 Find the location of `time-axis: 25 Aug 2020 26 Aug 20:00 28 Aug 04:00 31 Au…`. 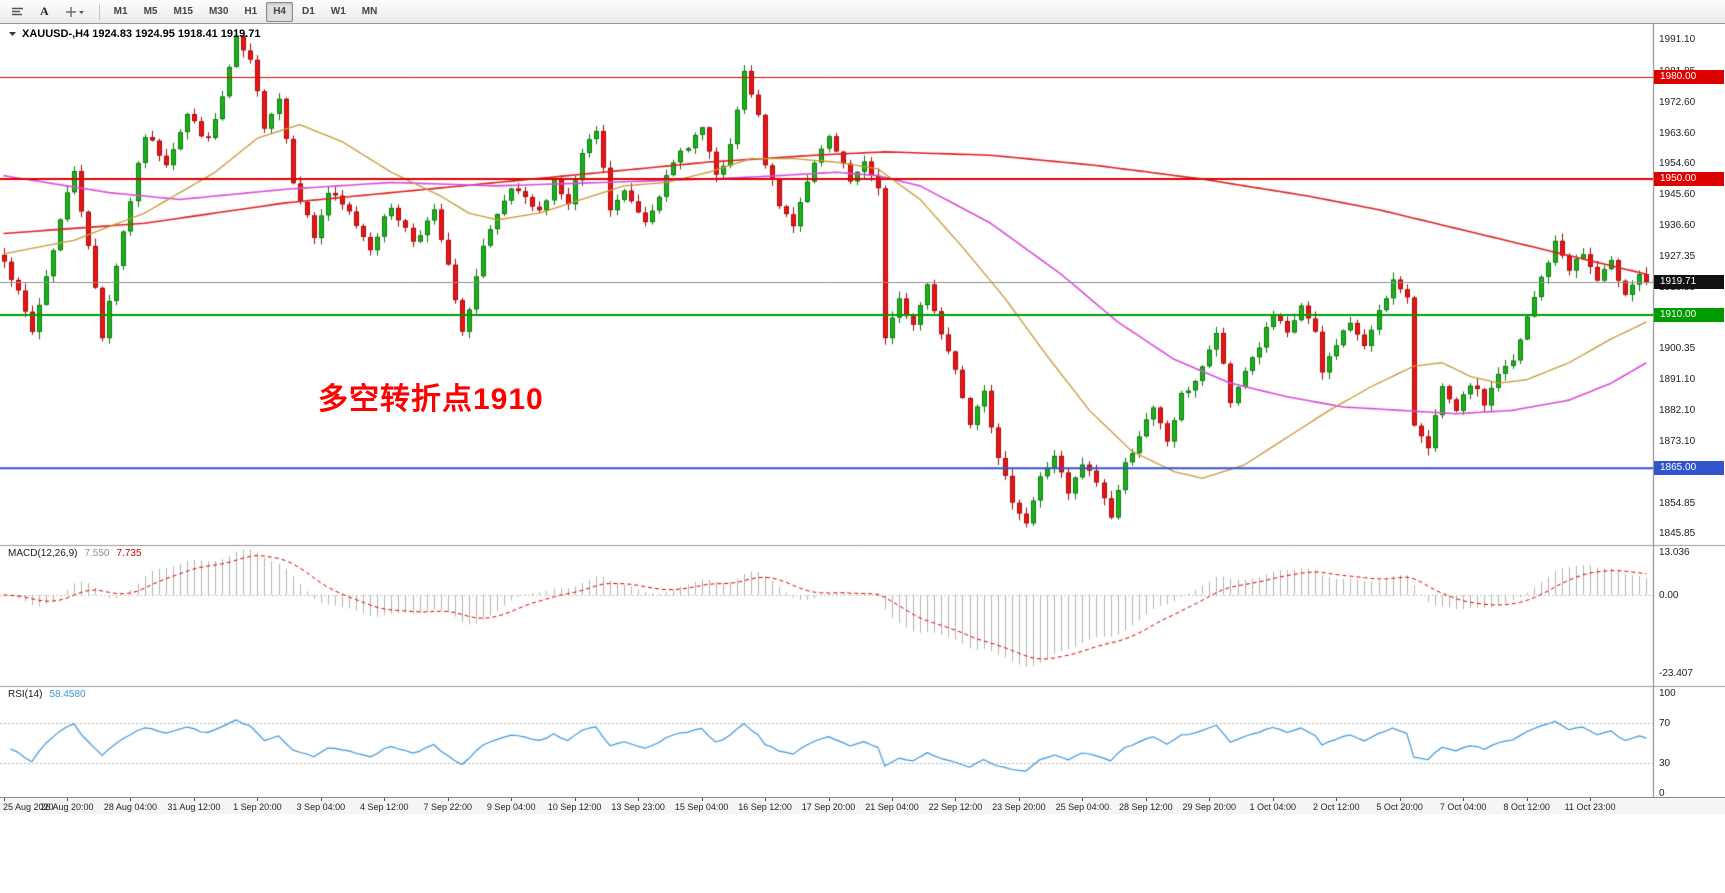

time-axis: 25 Aug 2020 26 Aug 20:00 28 Aug 04:00 31 Au… is located at coordinates (862, 805).